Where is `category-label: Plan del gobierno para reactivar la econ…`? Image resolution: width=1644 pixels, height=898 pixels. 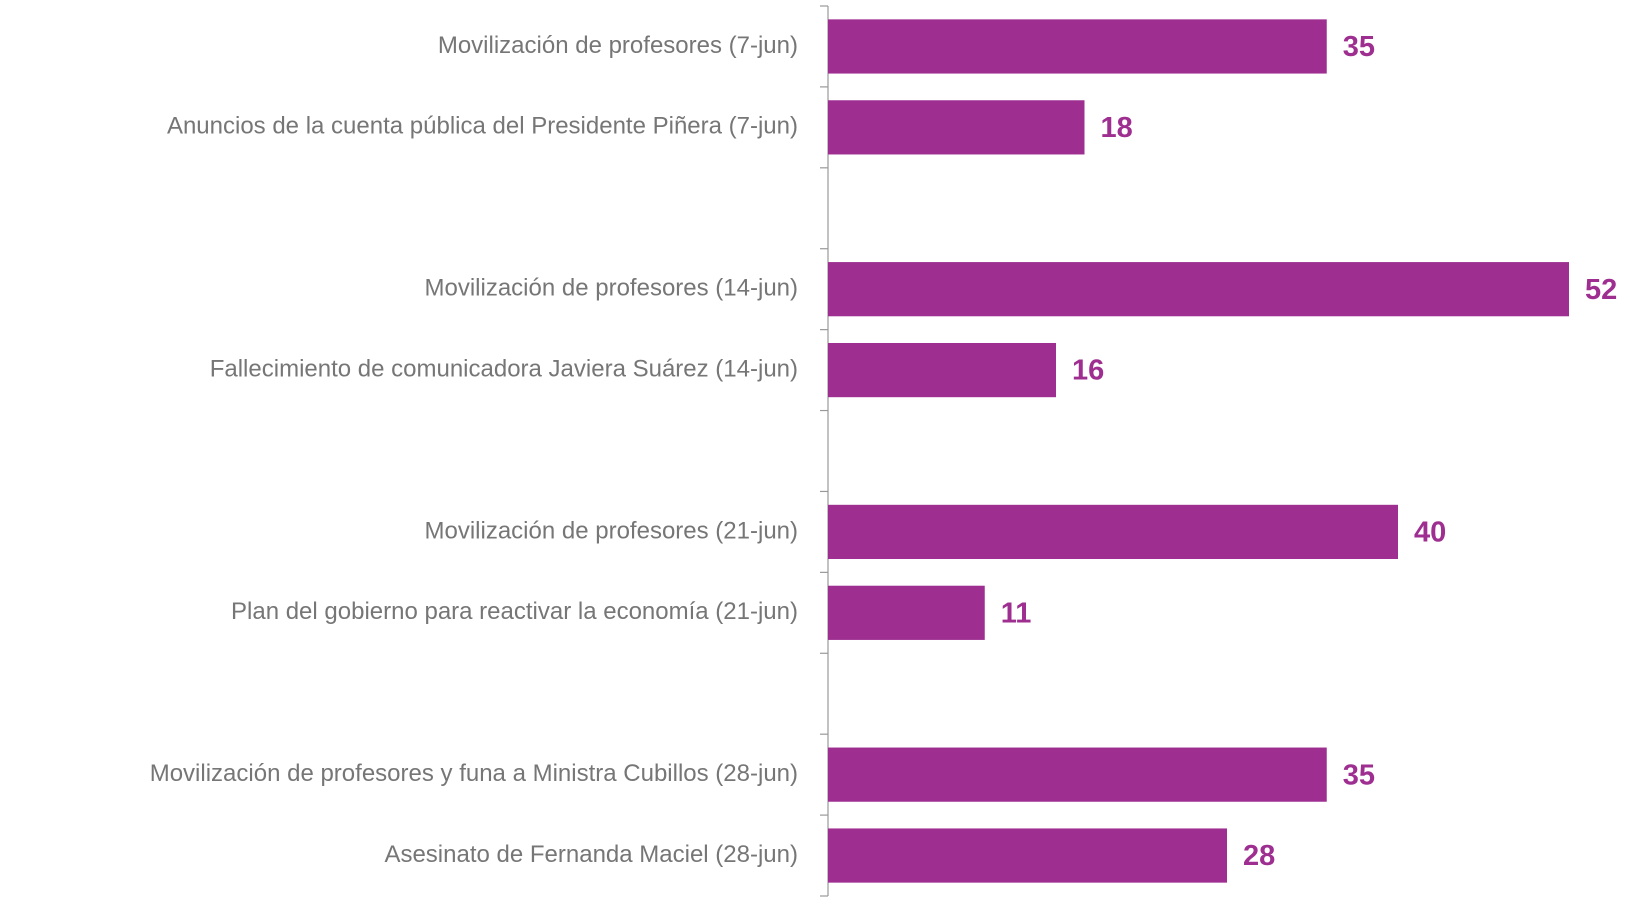 category-label: Plan del gobierno para reactivar la econ… is located at coordinates (514, 611).